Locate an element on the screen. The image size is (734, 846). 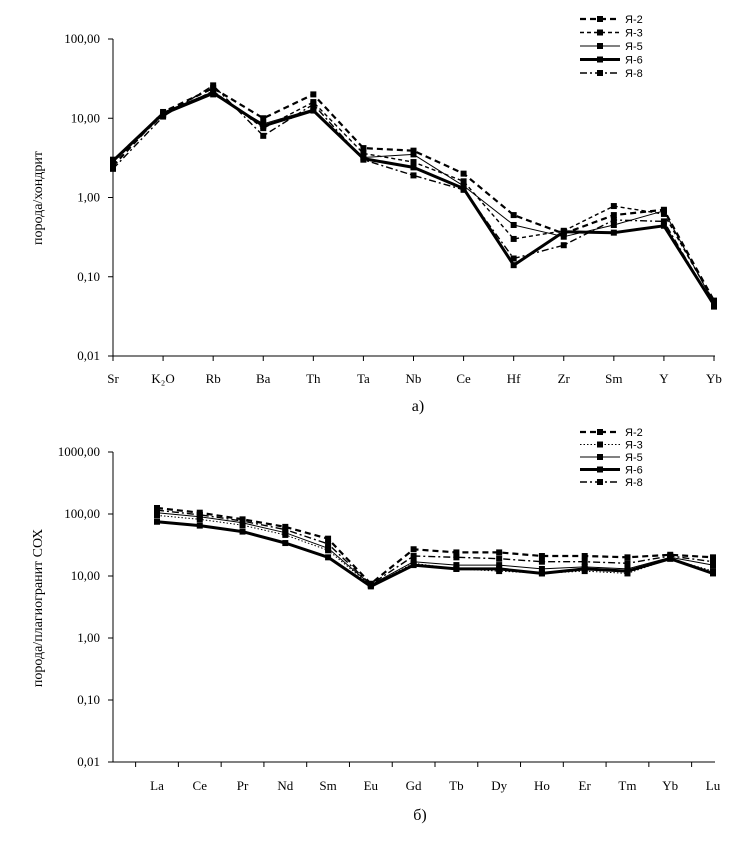
x-tick-label: Eu is located at coordinates (371, 785).